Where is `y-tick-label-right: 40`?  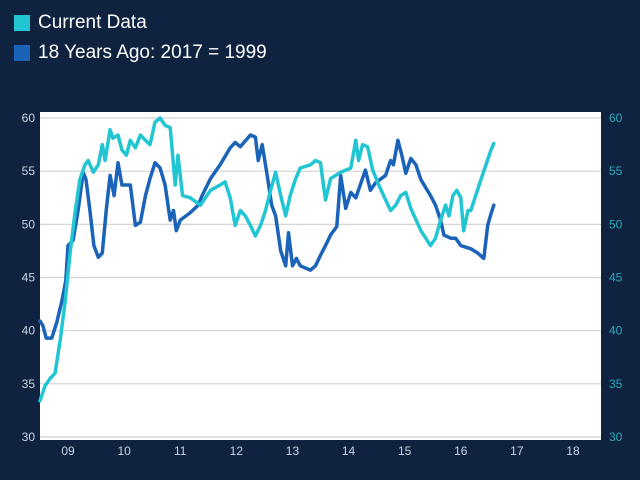
y-tick-label-right: 40 is located at coordinates (616, 331).